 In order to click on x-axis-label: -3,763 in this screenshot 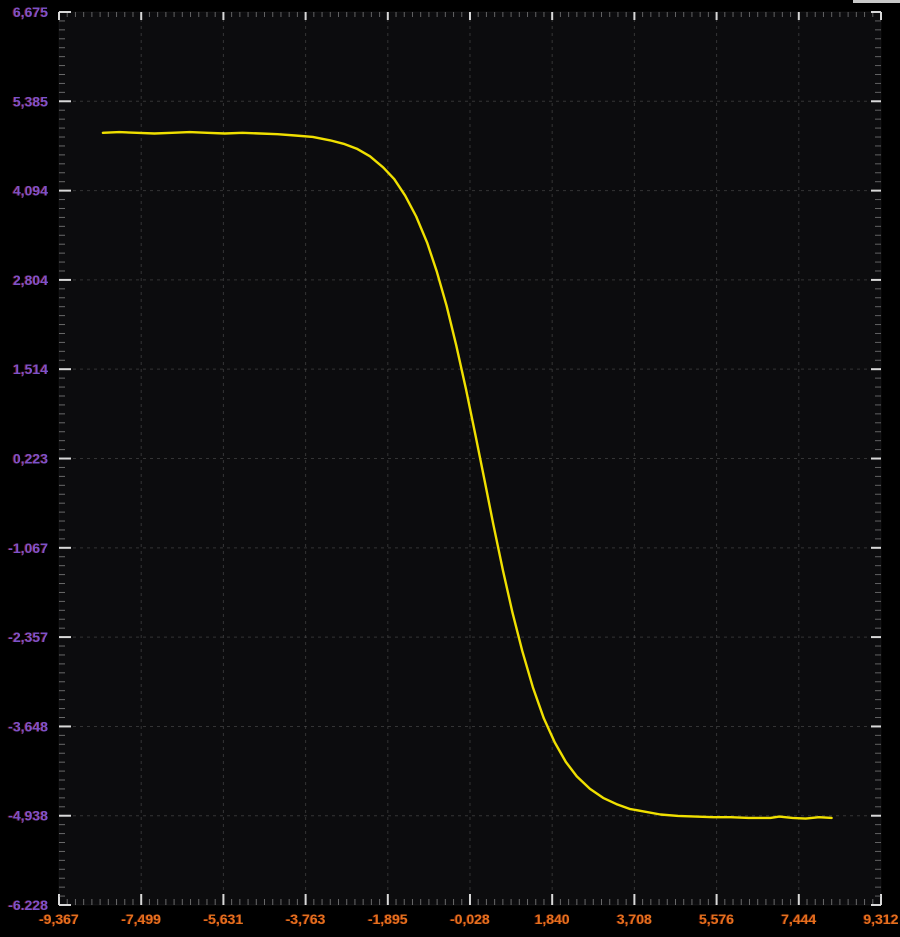, I will do `click(306, 919)`.